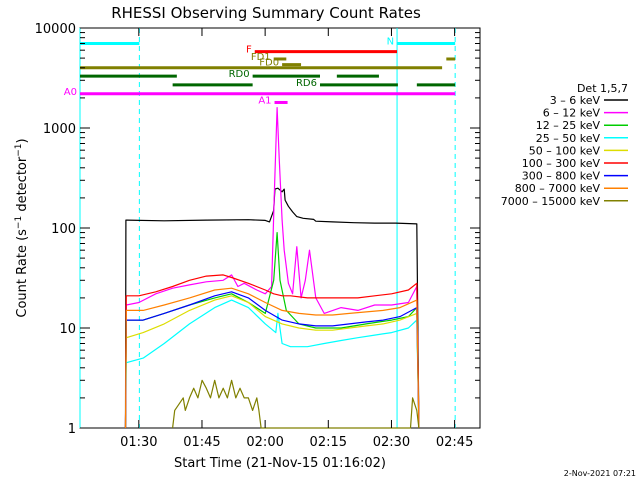  Describe the element at coordinates (264, 100) in the screenshot. I see `flag-label-9: A1` at that location.